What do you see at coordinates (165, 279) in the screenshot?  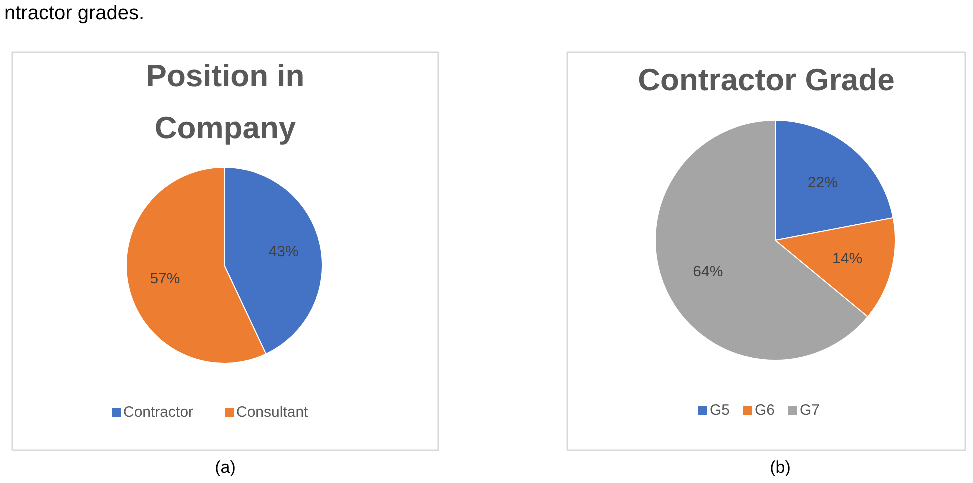 I see `data-label: 57%` at bounding box center [165, 279].